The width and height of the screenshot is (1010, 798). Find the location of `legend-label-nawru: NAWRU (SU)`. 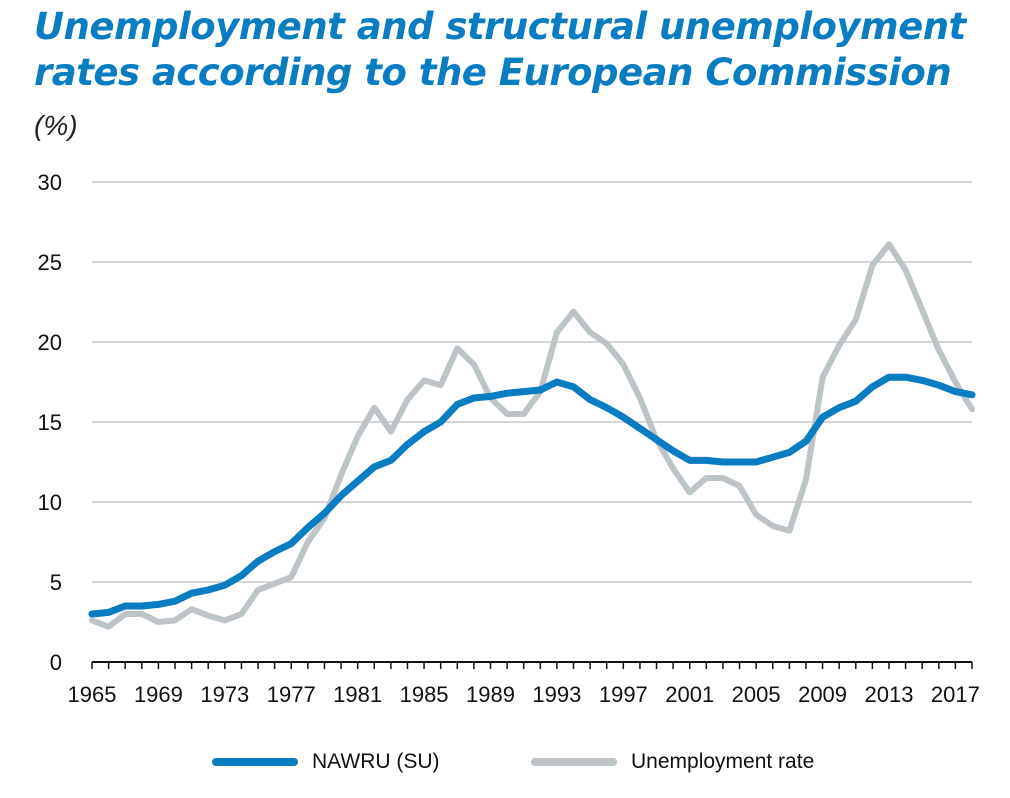

legend-label-nawru: NAWRU (SU) is located at coordinates (376, 761).